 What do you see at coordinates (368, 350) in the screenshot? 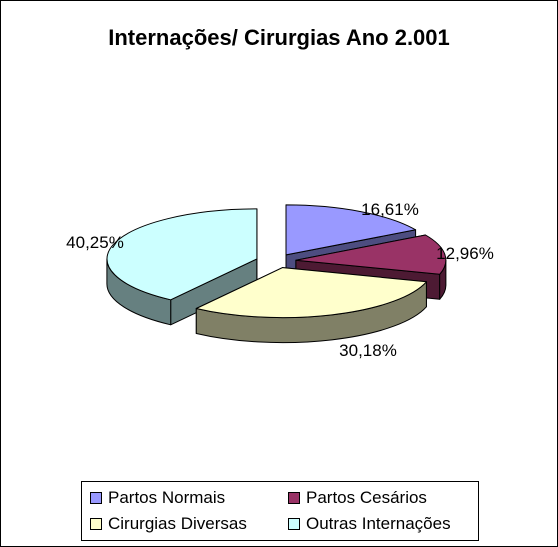
I see `slice-label-cirurgias-diversas: 30,18%` at bounding box center [368, 350].